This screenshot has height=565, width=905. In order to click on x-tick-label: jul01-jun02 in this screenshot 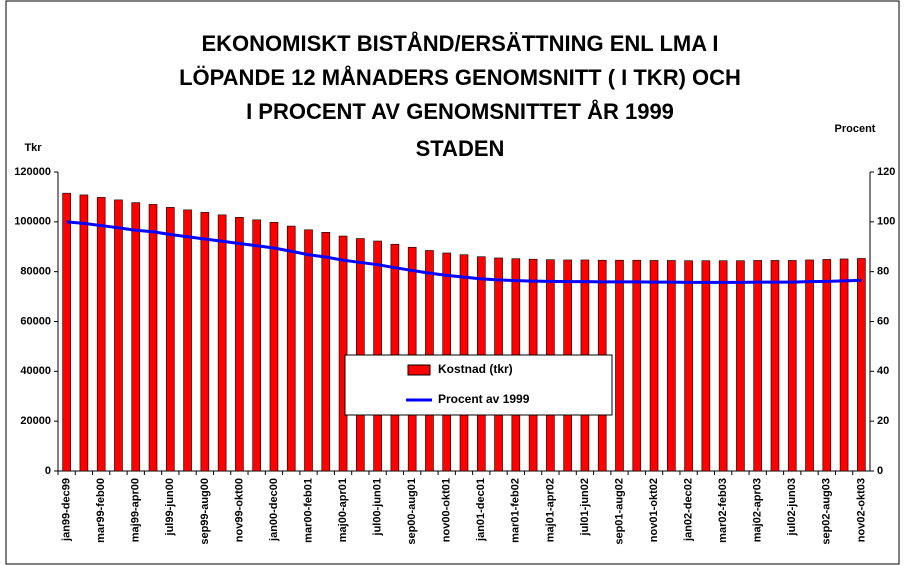, I will do `click(585, 507)`.